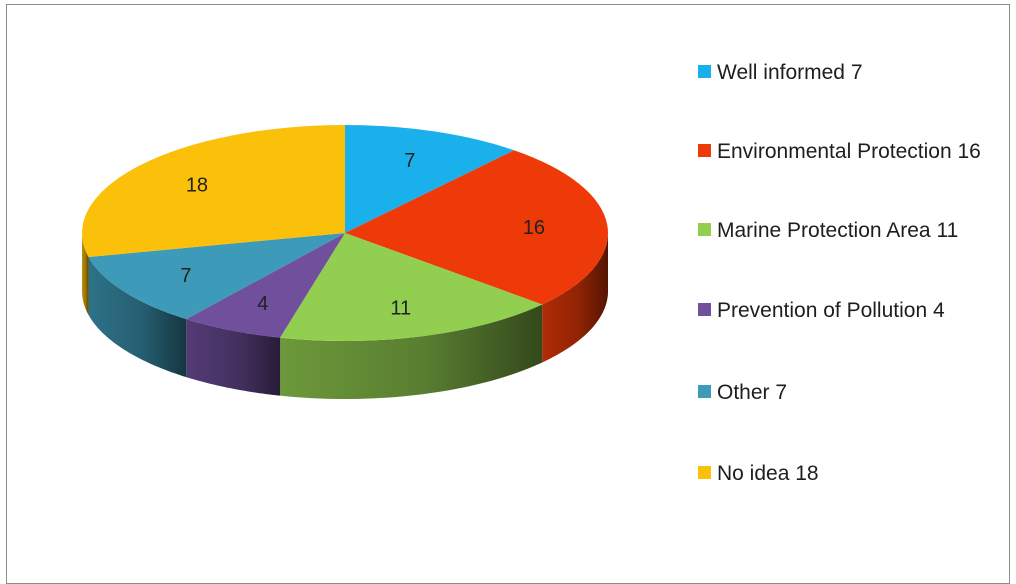  What do you see at coordinates (400, 308) in the screenshot?
I see `data-label-marine-protection-area: 11` at bounding box center [400, 308].